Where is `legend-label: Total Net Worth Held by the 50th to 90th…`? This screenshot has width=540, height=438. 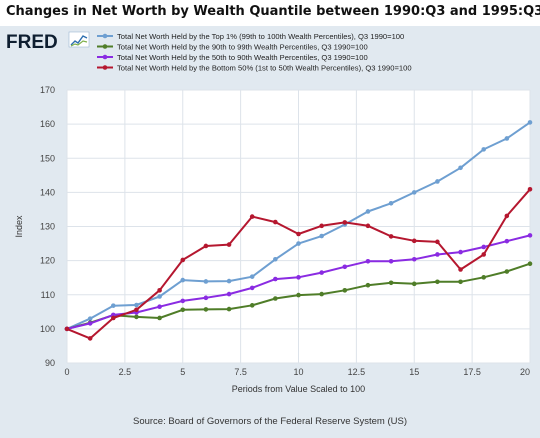
legend-label: Total Net Worth Held by the 50th to 90th… is located at coordinates (242, 57).